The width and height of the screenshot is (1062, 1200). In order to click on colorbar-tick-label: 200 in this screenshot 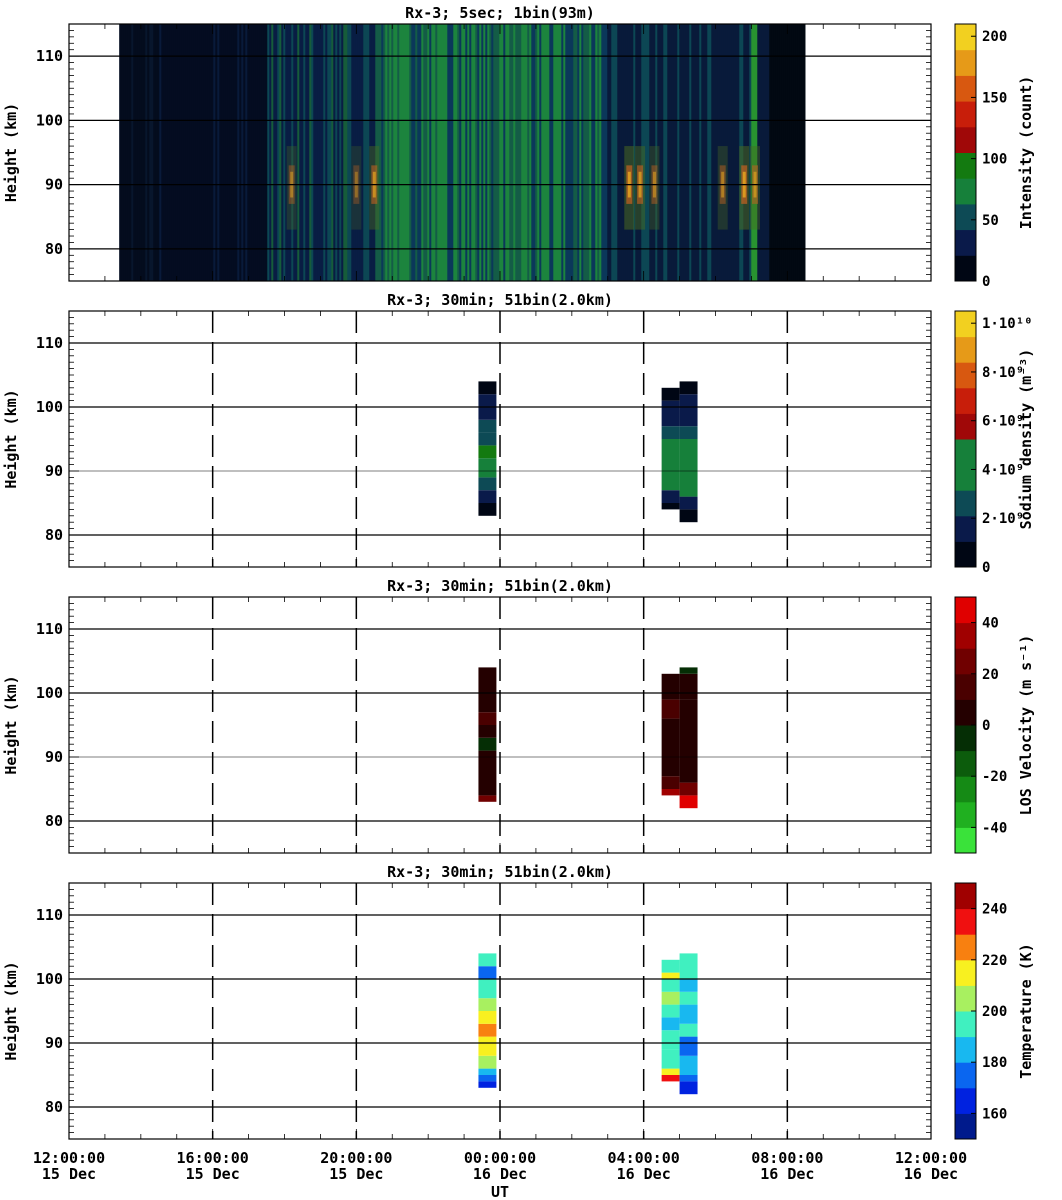, I will do `click(994, 1012)`.